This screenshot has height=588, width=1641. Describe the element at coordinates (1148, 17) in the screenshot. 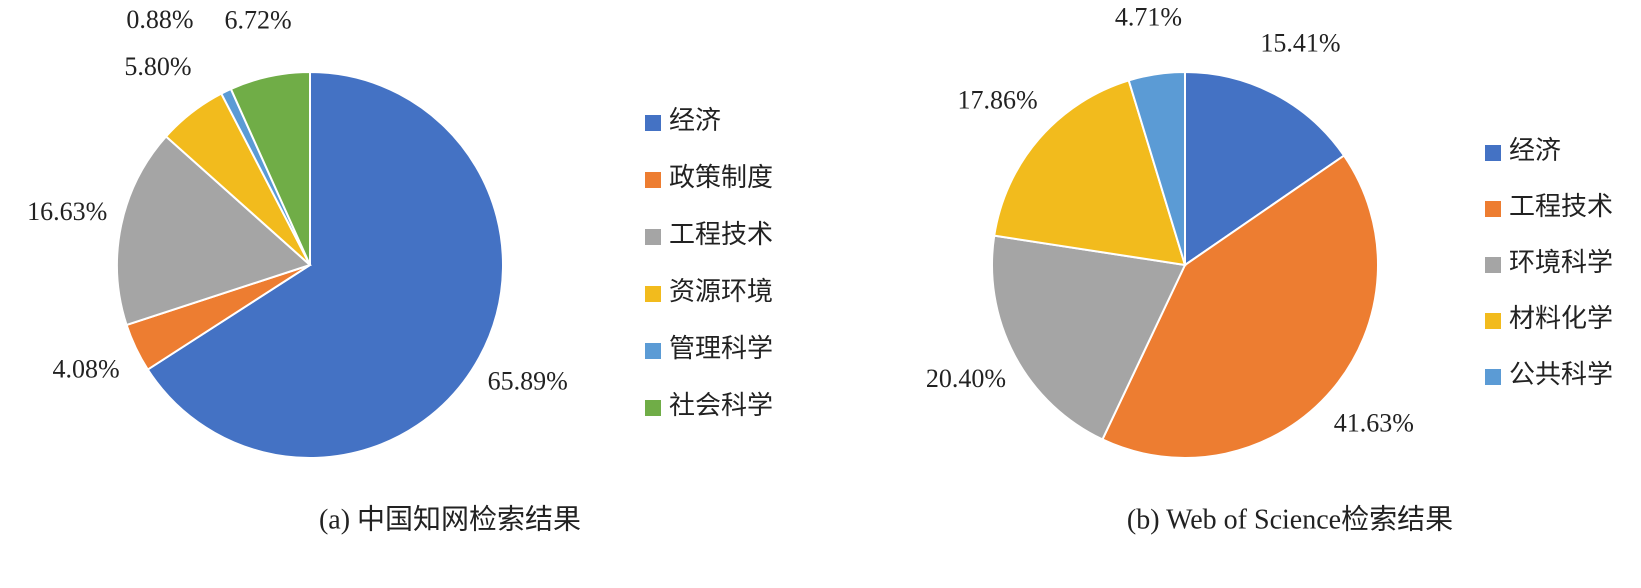

I see `data-label: 4.71%` at that location.